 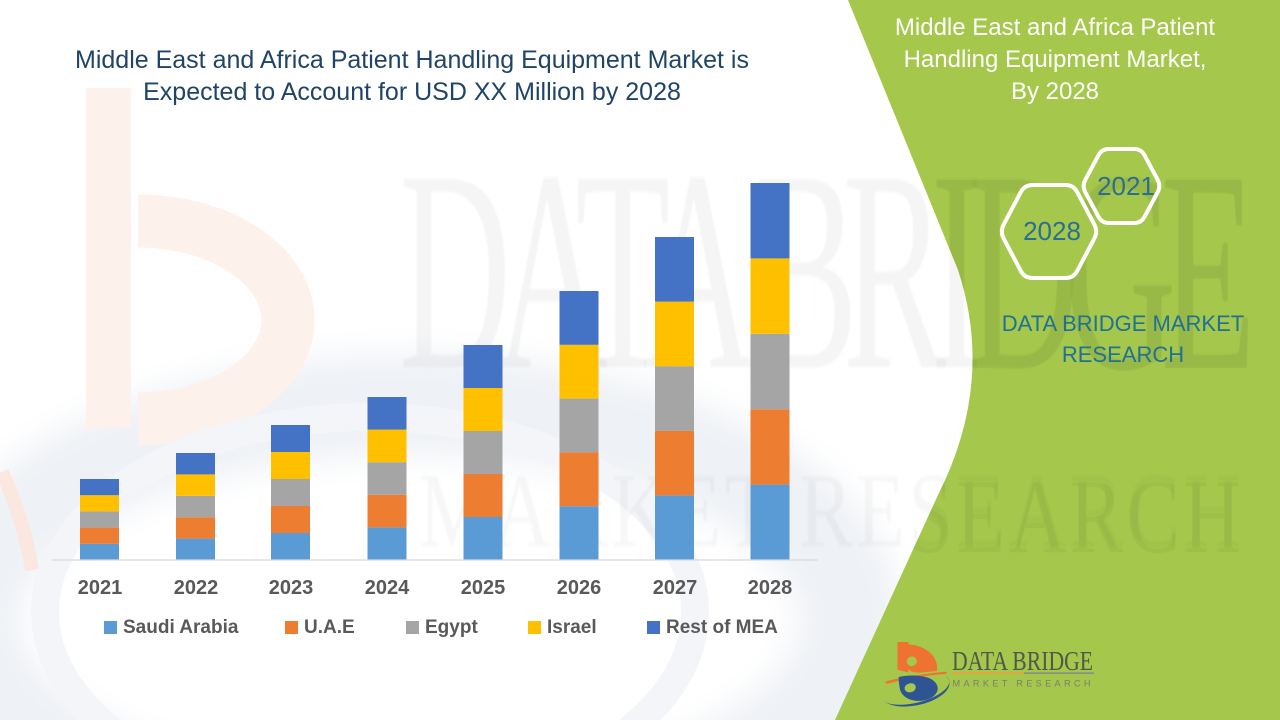 I want to click on svg-text: DATA BRIDGE, so click(x=1022, y=661).